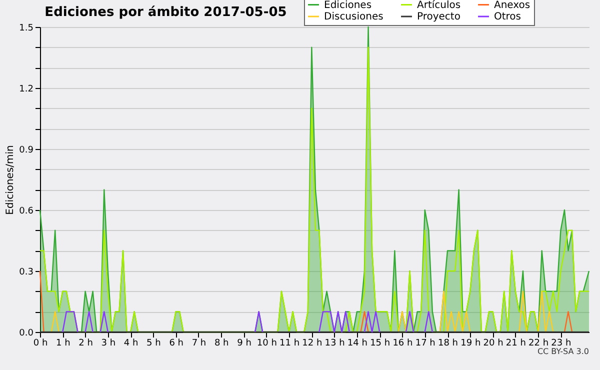  Describe the element at coordinates (131, 343) in the screenshot. I see `x-tick-label: 4 h` at that location.